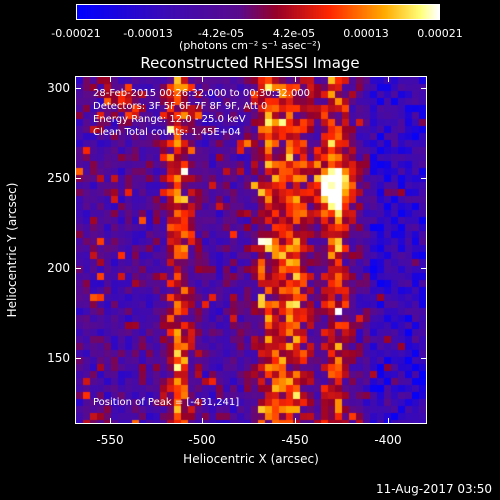 The image size is (500, 500). I want to click on info-peak: Position of Peak = [-431,241], so click(166, 402).